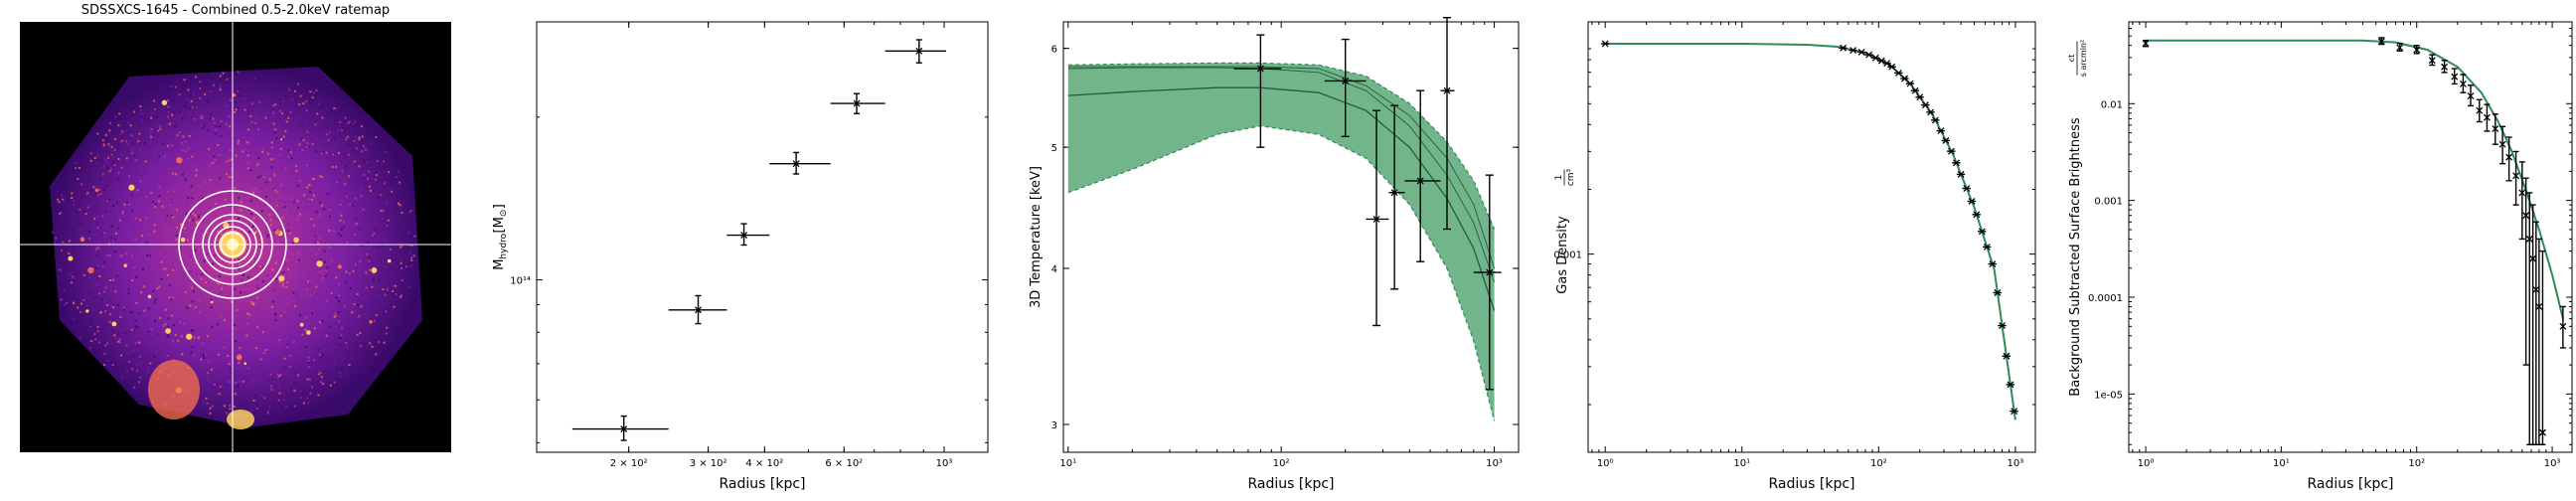 The image size is (2576, 501). What do you see at coordinates (764, 463) in the screenshot?
I see `x-tick-label: 4 × 10²` at bounding box center [764, 463].